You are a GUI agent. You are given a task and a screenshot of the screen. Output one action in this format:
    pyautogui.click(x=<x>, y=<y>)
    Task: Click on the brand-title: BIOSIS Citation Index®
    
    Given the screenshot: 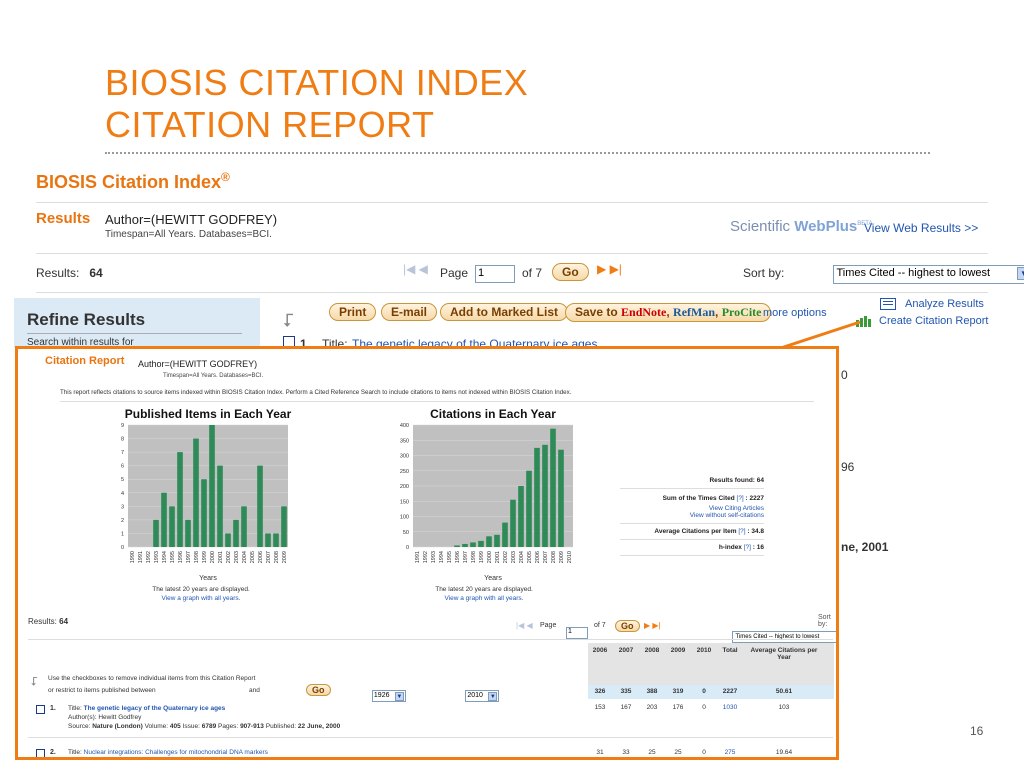 What is the action you would take?
    pyautogui.click(x=133, y=181)
    